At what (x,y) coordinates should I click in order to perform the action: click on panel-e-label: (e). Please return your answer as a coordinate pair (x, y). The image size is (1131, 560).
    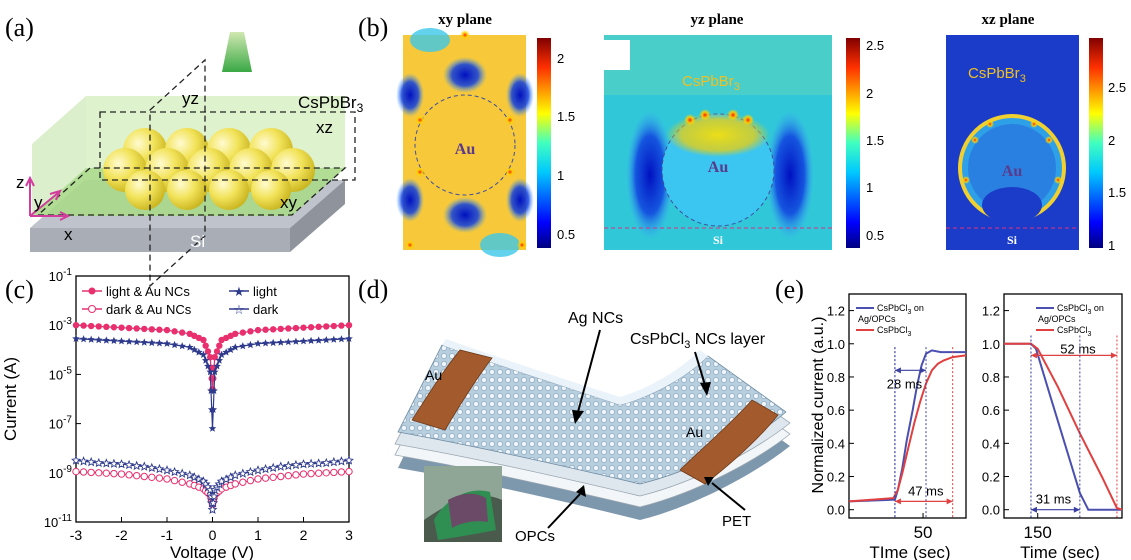
    Looking at the image, I should click on (789, 289).